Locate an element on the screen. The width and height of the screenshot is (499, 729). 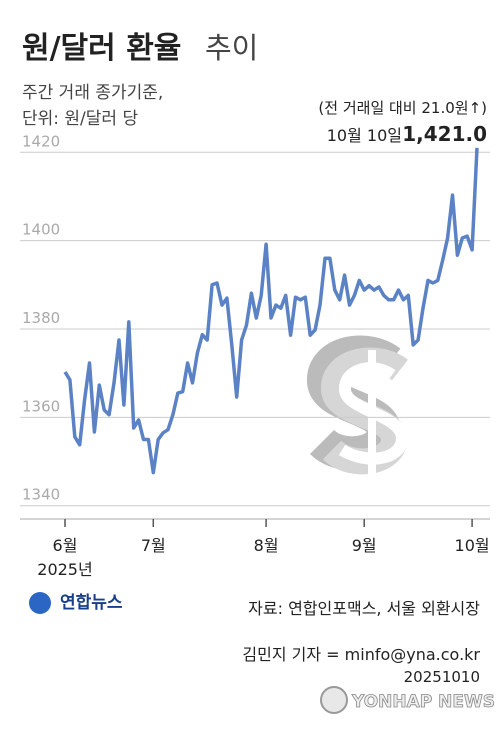
date-code: 20251010 is located at coordinates (442, 677).